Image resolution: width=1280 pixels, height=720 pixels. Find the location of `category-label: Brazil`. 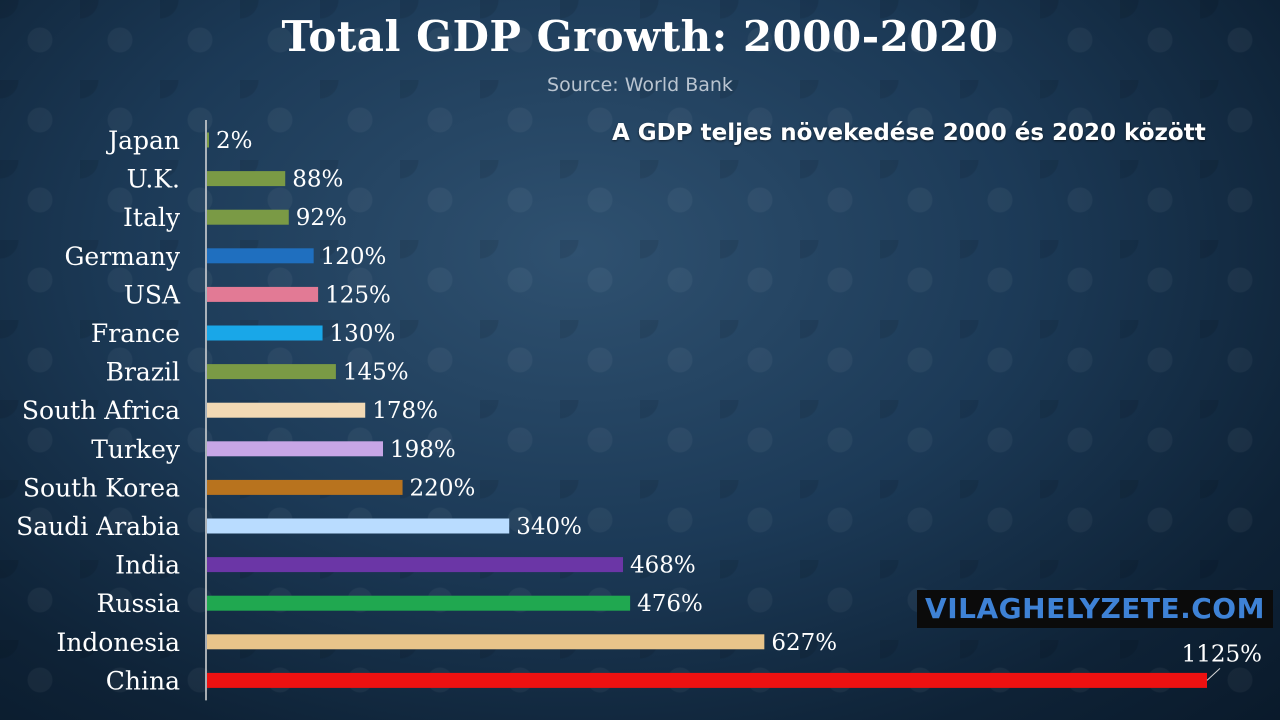

category-label: Brazil is located at coordinates (143, 372).